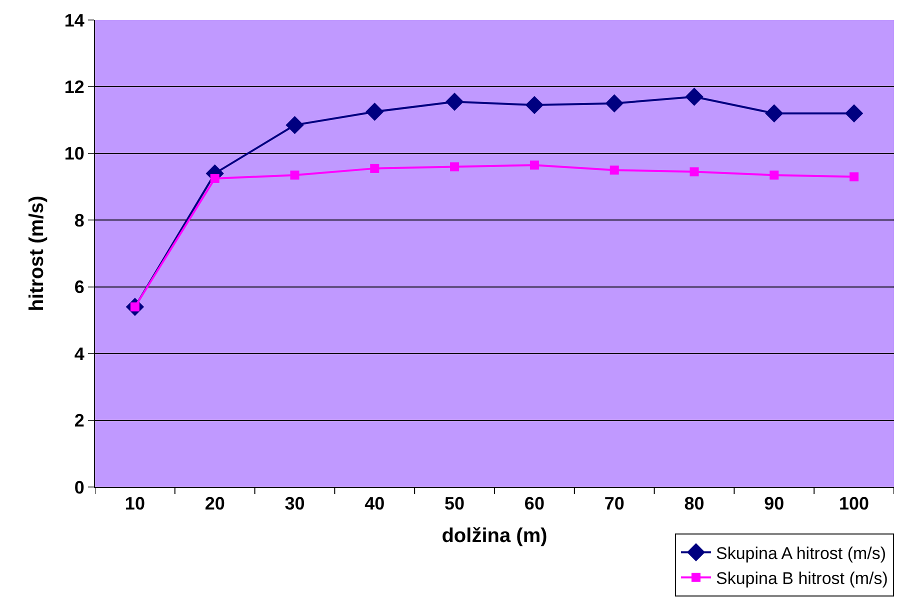 The image size is (904, 607). I want to click on x-tick-label: 90, so click(774, 504).